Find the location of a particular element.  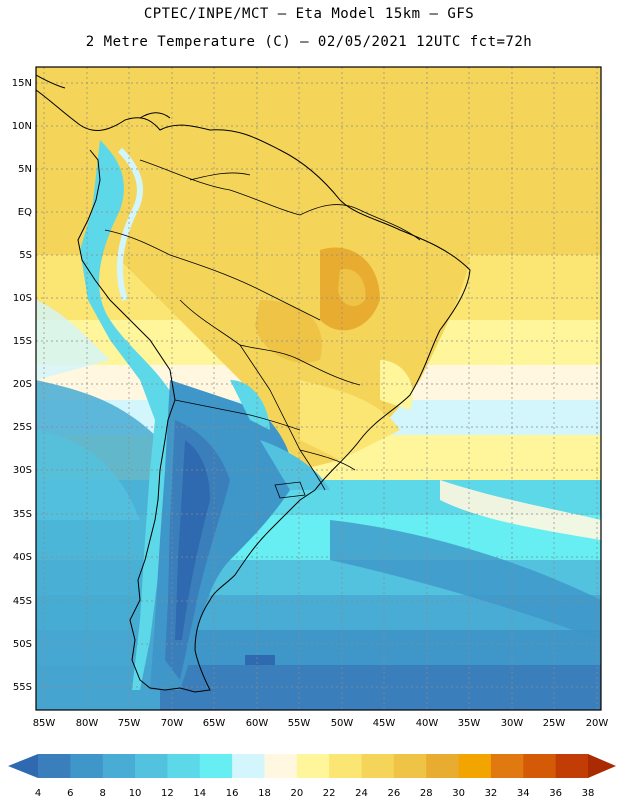

lat-label: 15S is located at coordinates (22, 341).